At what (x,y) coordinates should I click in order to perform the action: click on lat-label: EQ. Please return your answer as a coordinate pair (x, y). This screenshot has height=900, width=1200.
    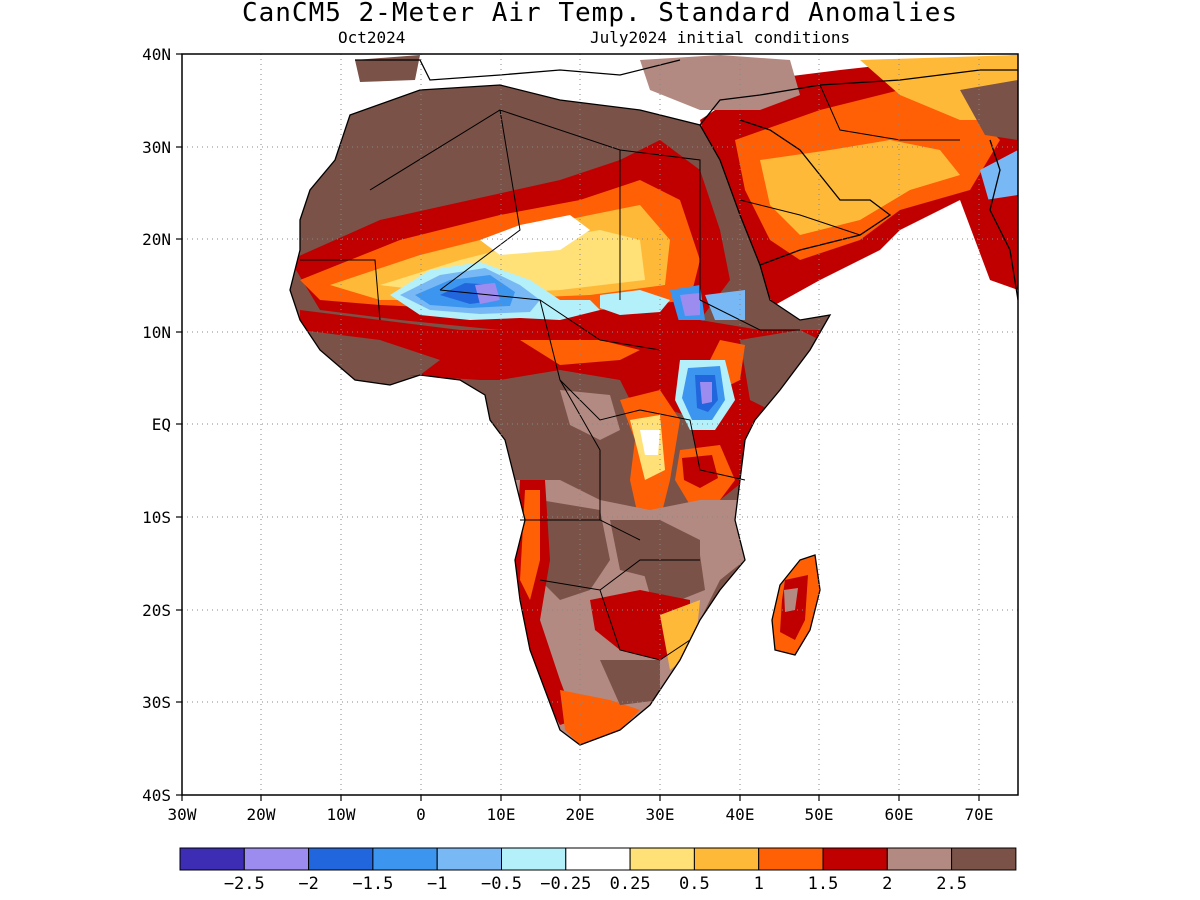
    Looking at the image, I should click on (161, 424).